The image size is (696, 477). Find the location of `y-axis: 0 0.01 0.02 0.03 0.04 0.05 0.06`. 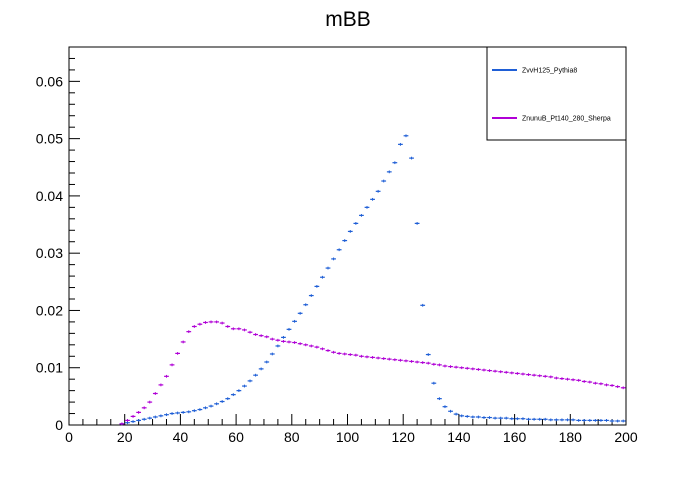

y-axis: 0 0.01 0.02 0.03 0.04 0.05 0.06 is located at coordinates (58, 239).